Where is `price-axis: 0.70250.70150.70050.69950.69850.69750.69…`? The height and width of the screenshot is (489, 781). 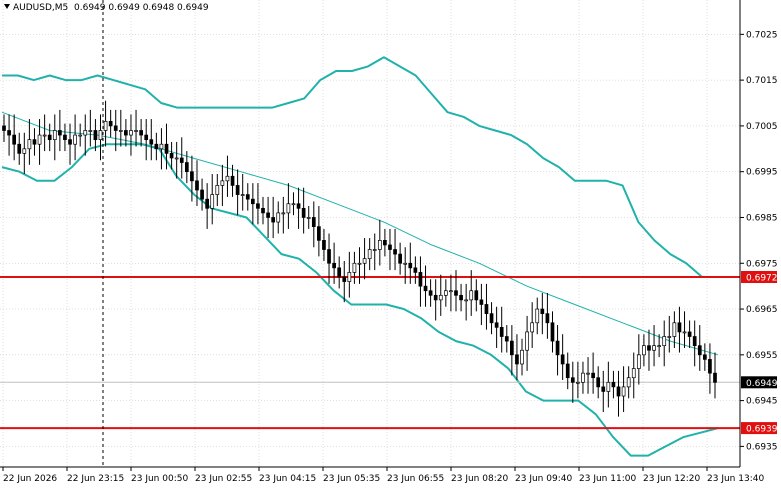 price-axis: 0.70250.70150.70050.69950.69850.69750.69… is located at coordinates (759, 241).